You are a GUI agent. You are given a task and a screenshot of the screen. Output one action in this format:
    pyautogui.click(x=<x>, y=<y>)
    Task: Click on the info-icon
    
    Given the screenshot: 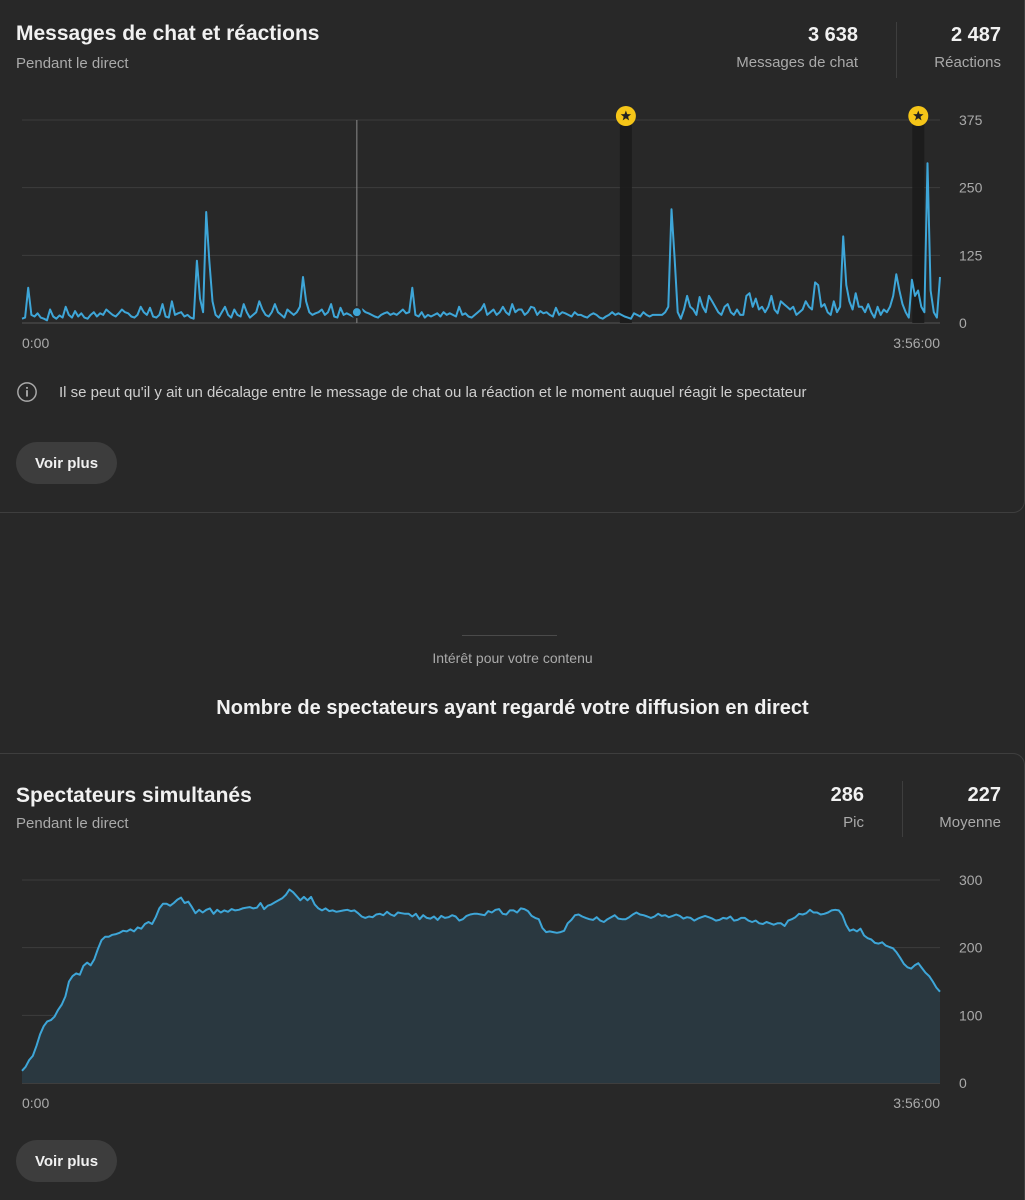 What is the action you would take?
    pyautogui.click(x=27, y=392)
    